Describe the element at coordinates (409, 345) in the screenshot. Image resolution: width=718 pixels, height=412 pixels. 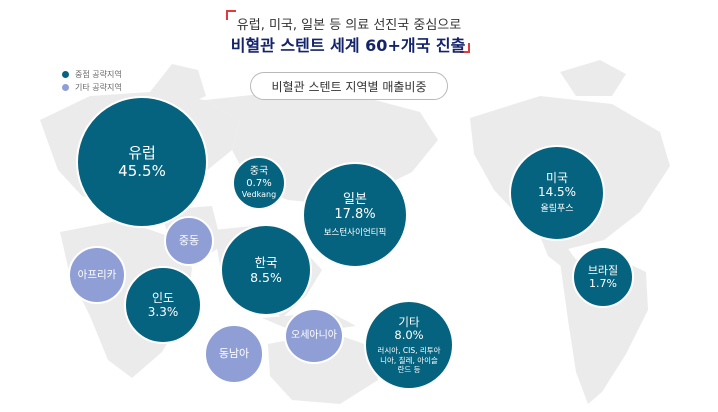
I see `bubble-others: 기타 8.0% 러시아, CIS, 리투아니아, 칠레, 아이슬란드 등` at that location.